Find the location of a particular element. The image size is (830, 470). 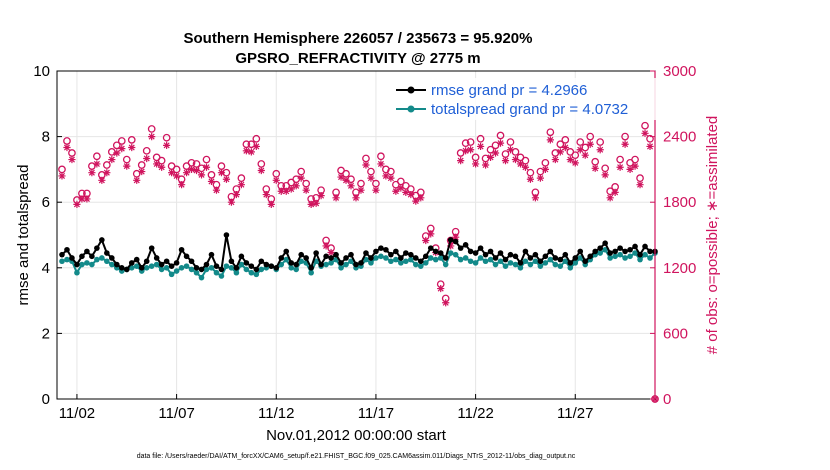

y-tick-label-left: 8 is located at coordinates (46, 137).